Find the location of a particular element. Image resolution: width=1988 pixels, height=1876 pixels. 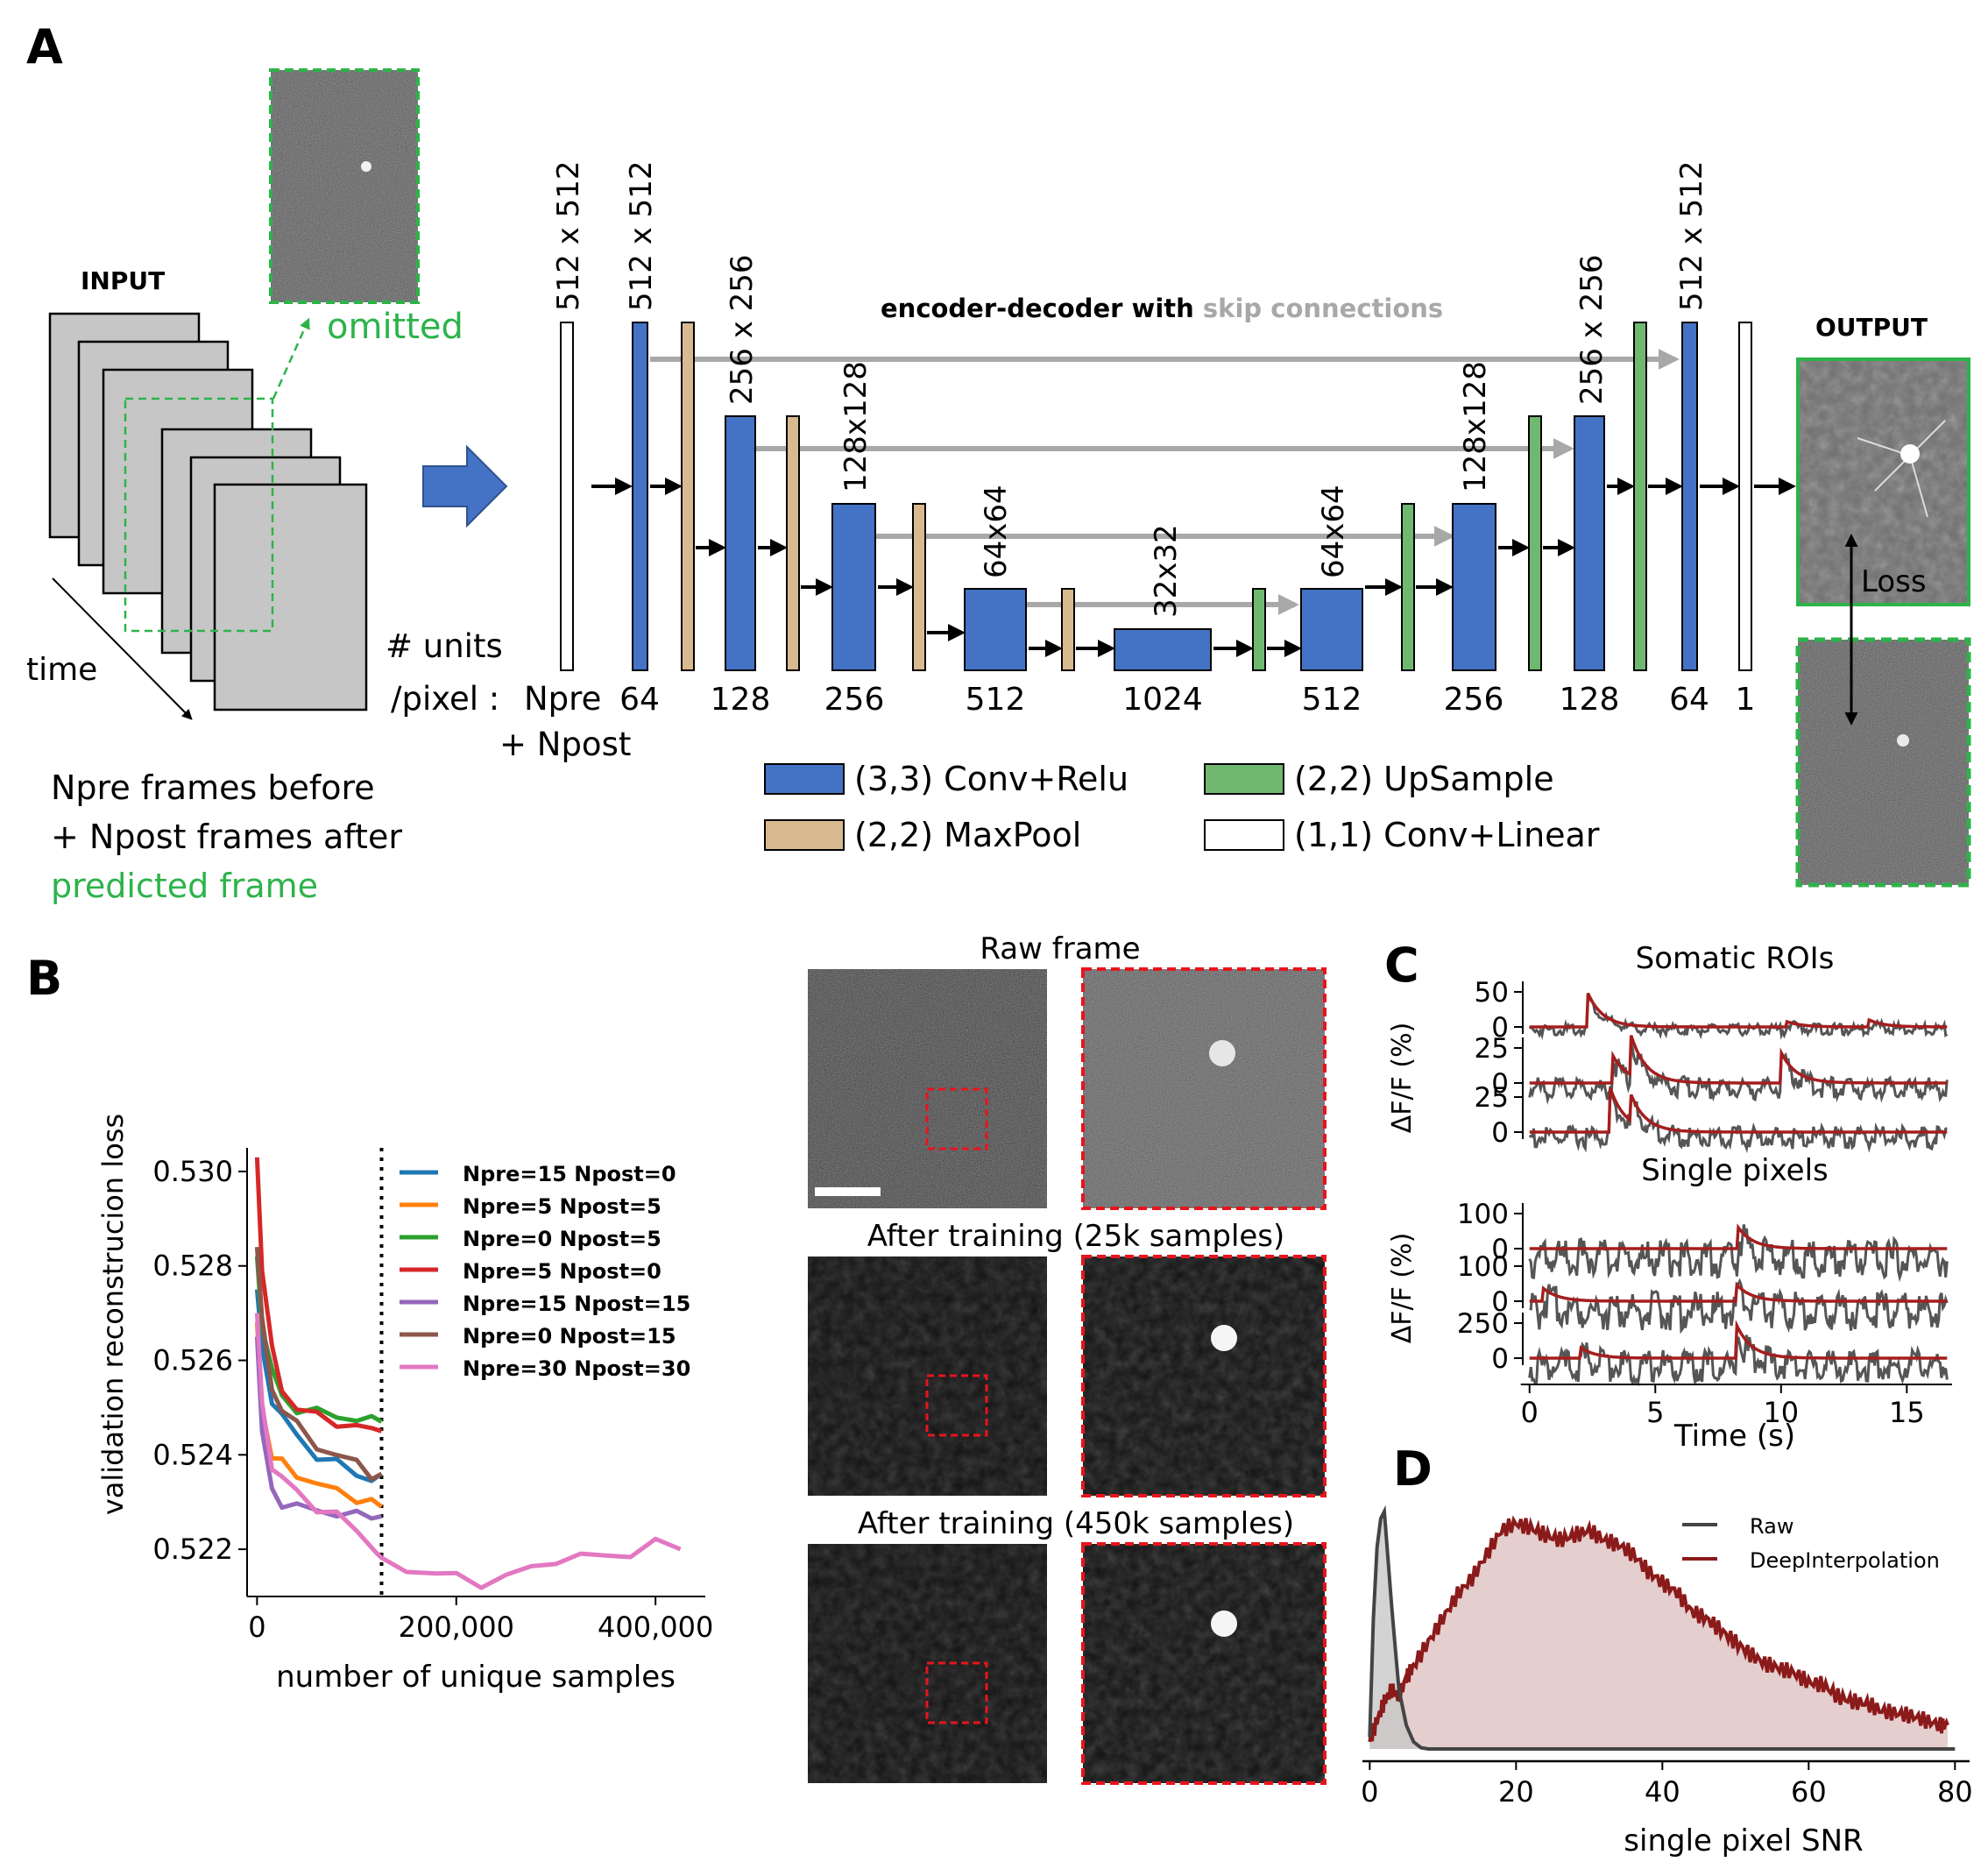

caption-line-1: Npre frames before is located at coordinates (213, 787).